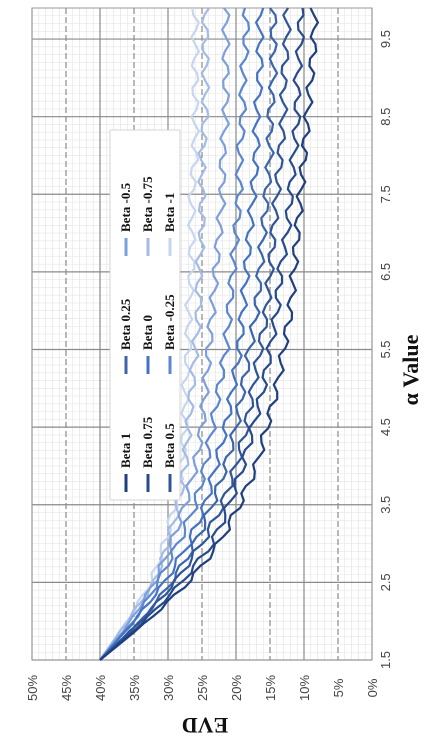  I want to click on x-tick-label: 2.5, so click(385, 582).